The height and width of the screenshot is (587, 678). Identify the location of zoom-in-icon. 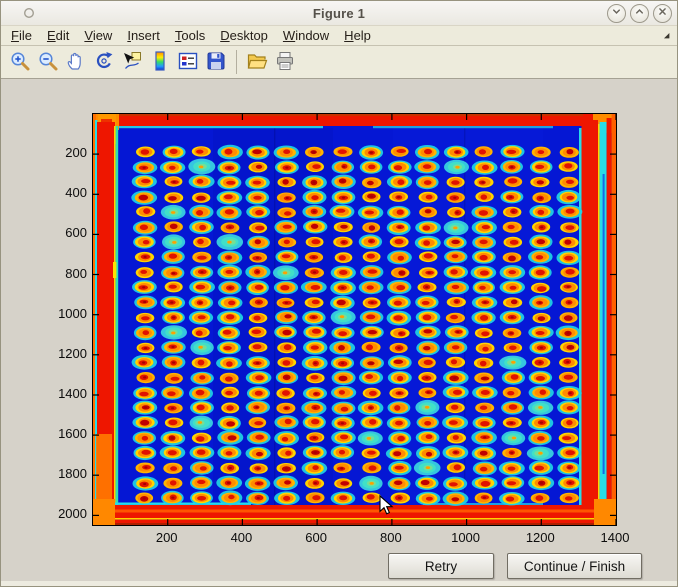
(20, 62).